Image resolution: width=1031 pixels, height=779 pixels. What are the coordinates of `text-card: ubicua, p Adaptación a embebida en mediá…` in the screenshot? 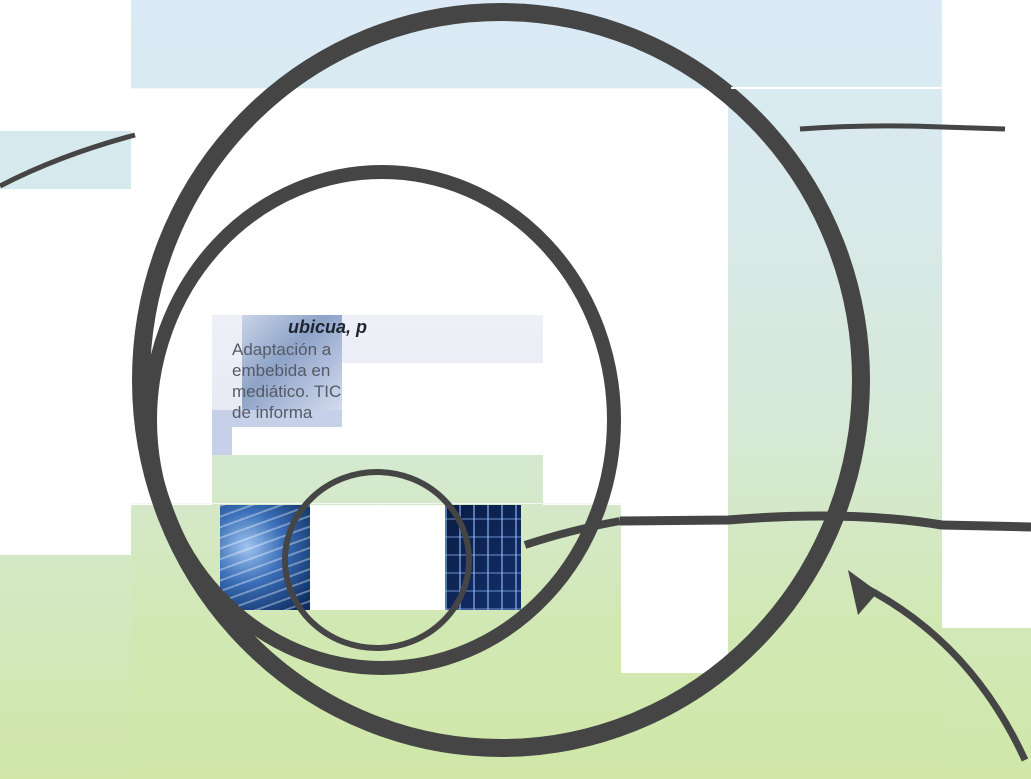 It's located at (377, 385).